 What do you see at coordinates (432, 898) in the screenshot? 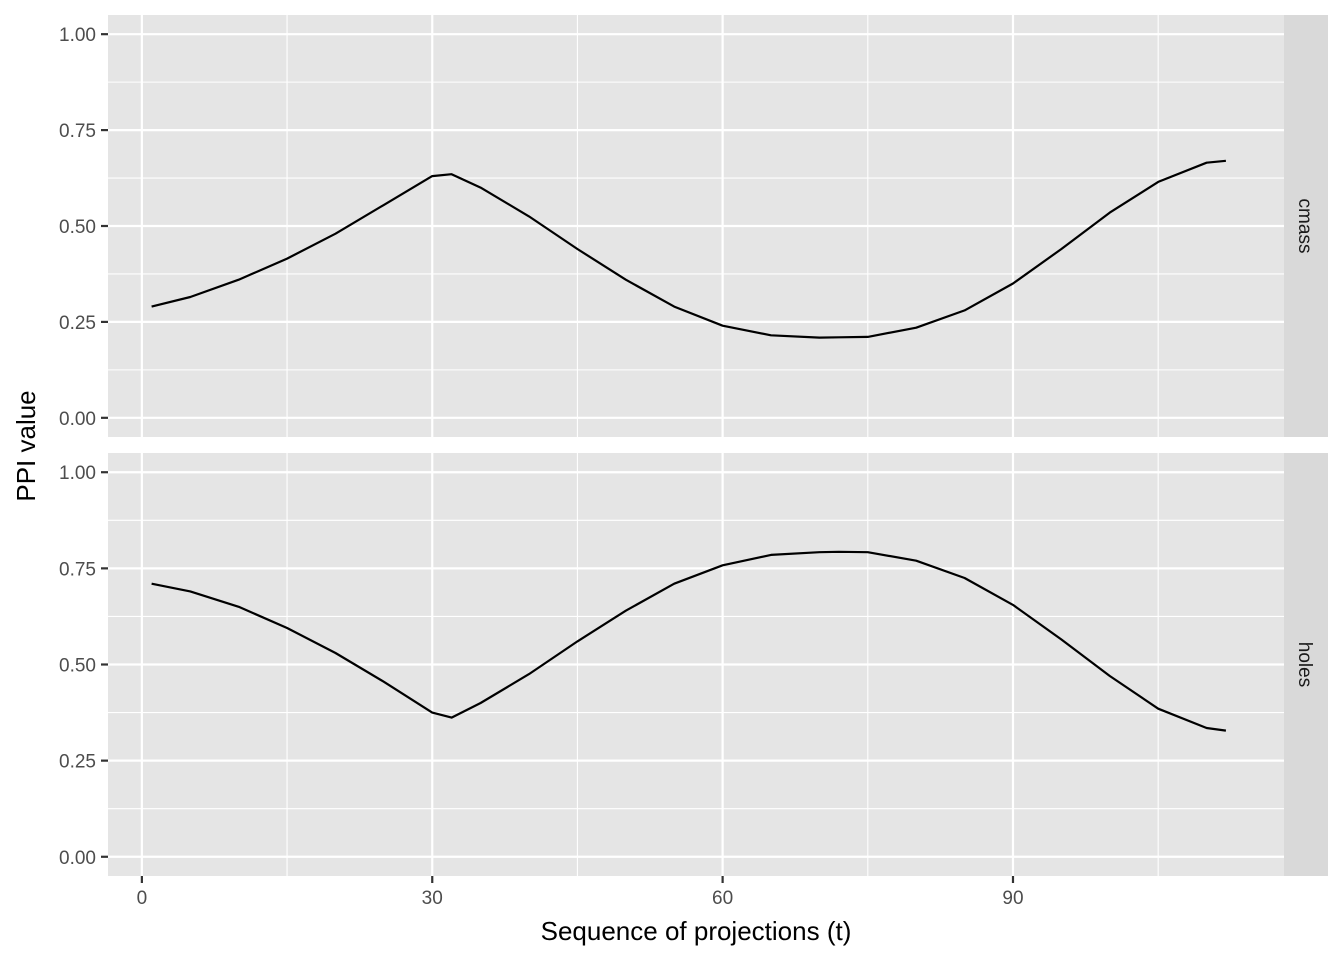
I see `x-tick-label: 30` at bounding box center [432, 898].